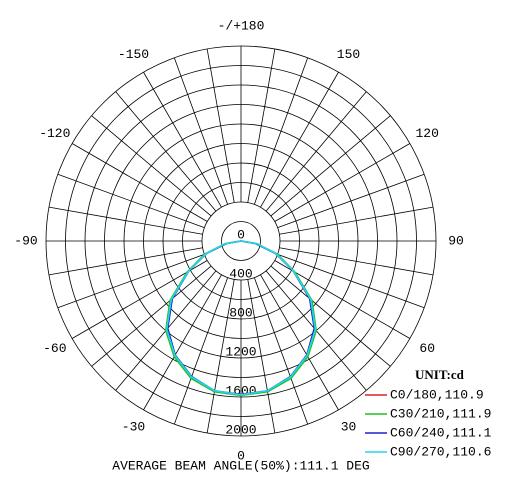 The image size is (521, 495). I want to click on theta-tick-label: -90, so click(25, 240).